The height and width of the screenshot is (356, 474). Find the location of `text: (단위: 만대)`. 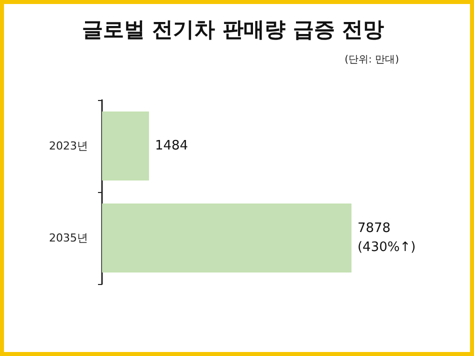

text: (단위: 만대) is located at coordinates (372, 60).